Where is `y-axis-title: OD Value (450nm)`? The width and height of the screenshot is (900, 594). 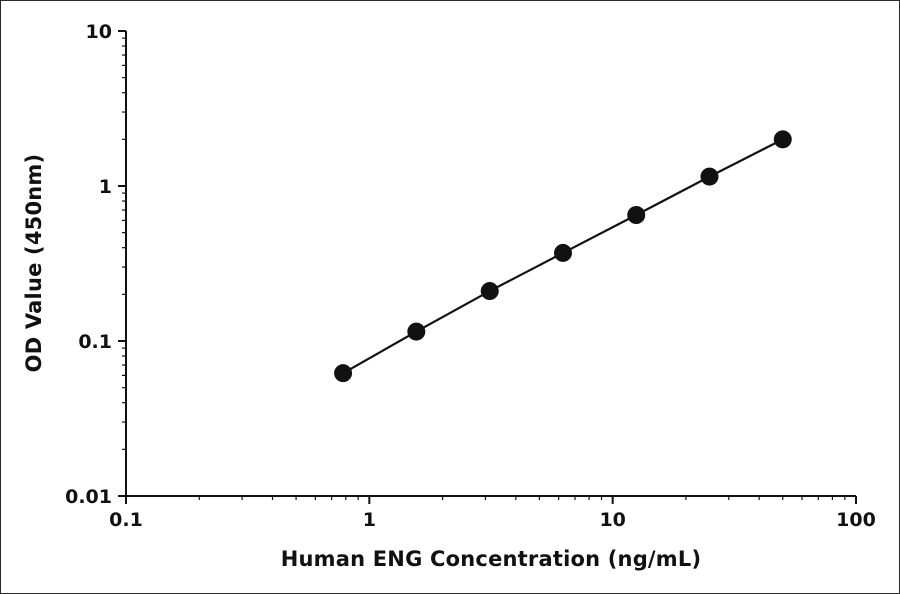 y-axis-title: OD Value (450nm) is located at coordinates (34, 263).